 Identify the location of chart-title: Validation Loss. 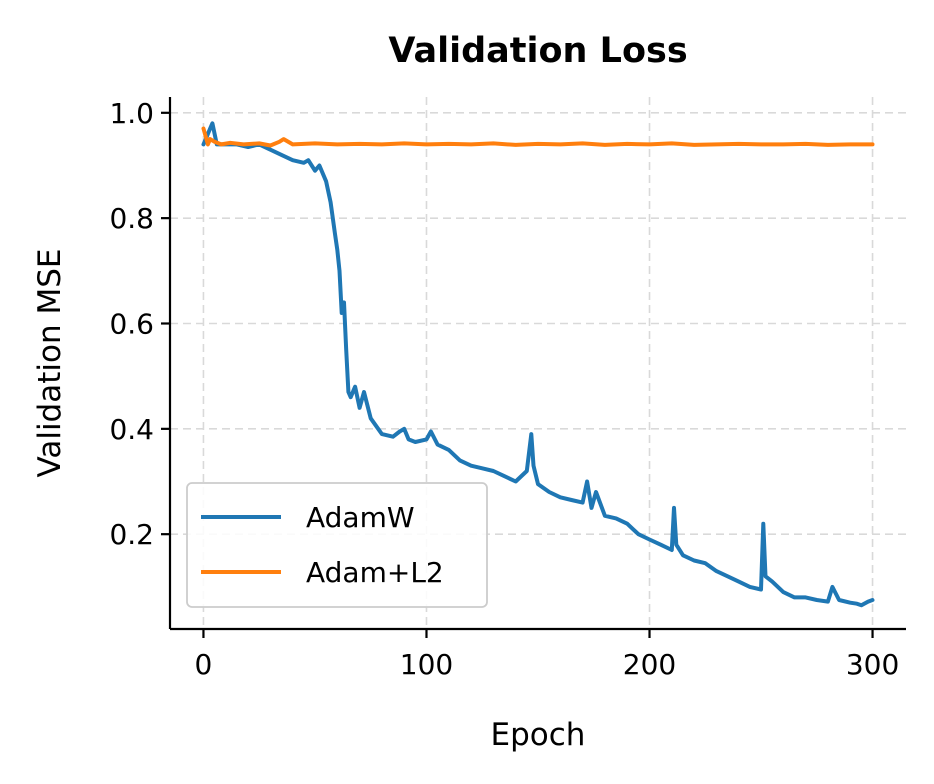
(537, 51).